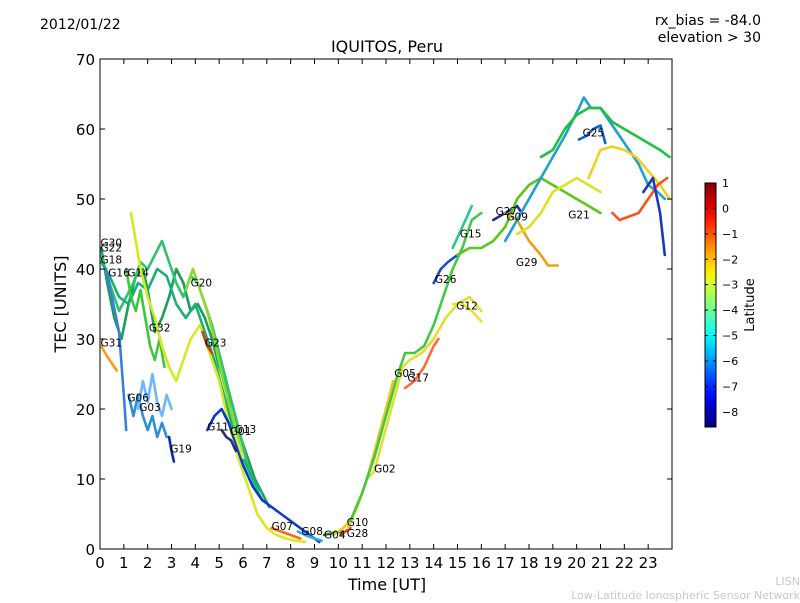 This screenshot has width=800, height=603. Describe the element at coordinates (218, 428) in the screenshot. I see `sat-label-g11: G11` at that location.